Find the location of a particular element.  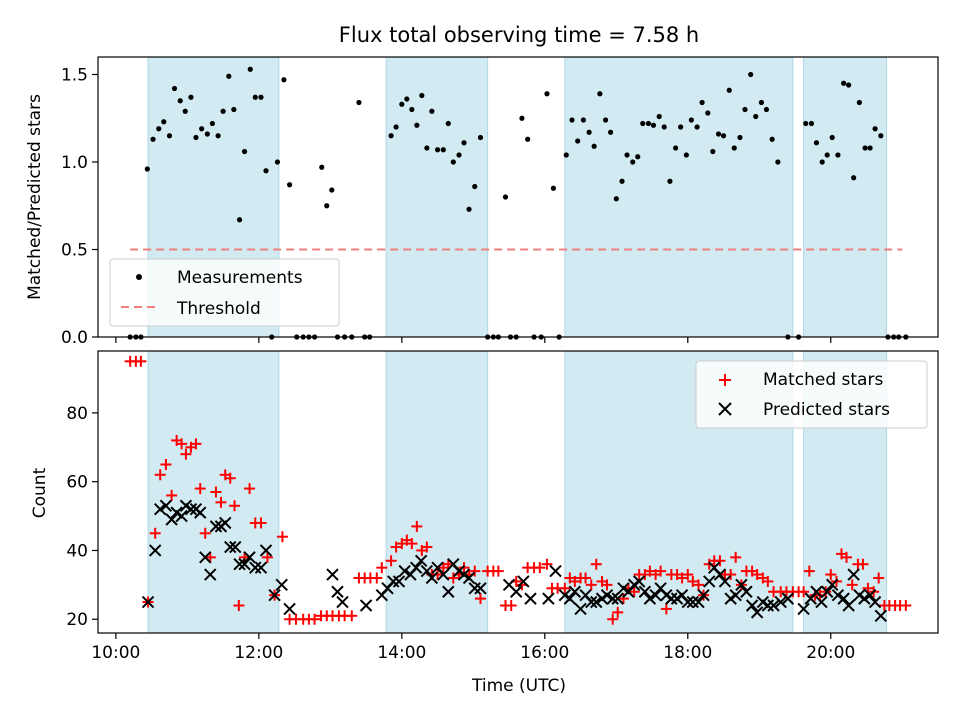

x-tick-label: 12:00 is located at coordinates (258, 653).